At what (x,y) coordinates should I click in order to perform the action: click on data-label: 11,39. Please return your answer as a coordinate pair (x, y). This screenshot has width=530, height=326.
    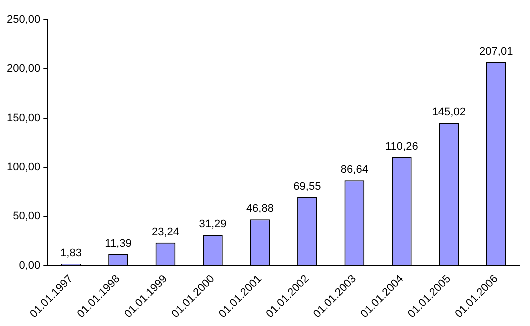
    Looking at the image, I should click on (118, 244).